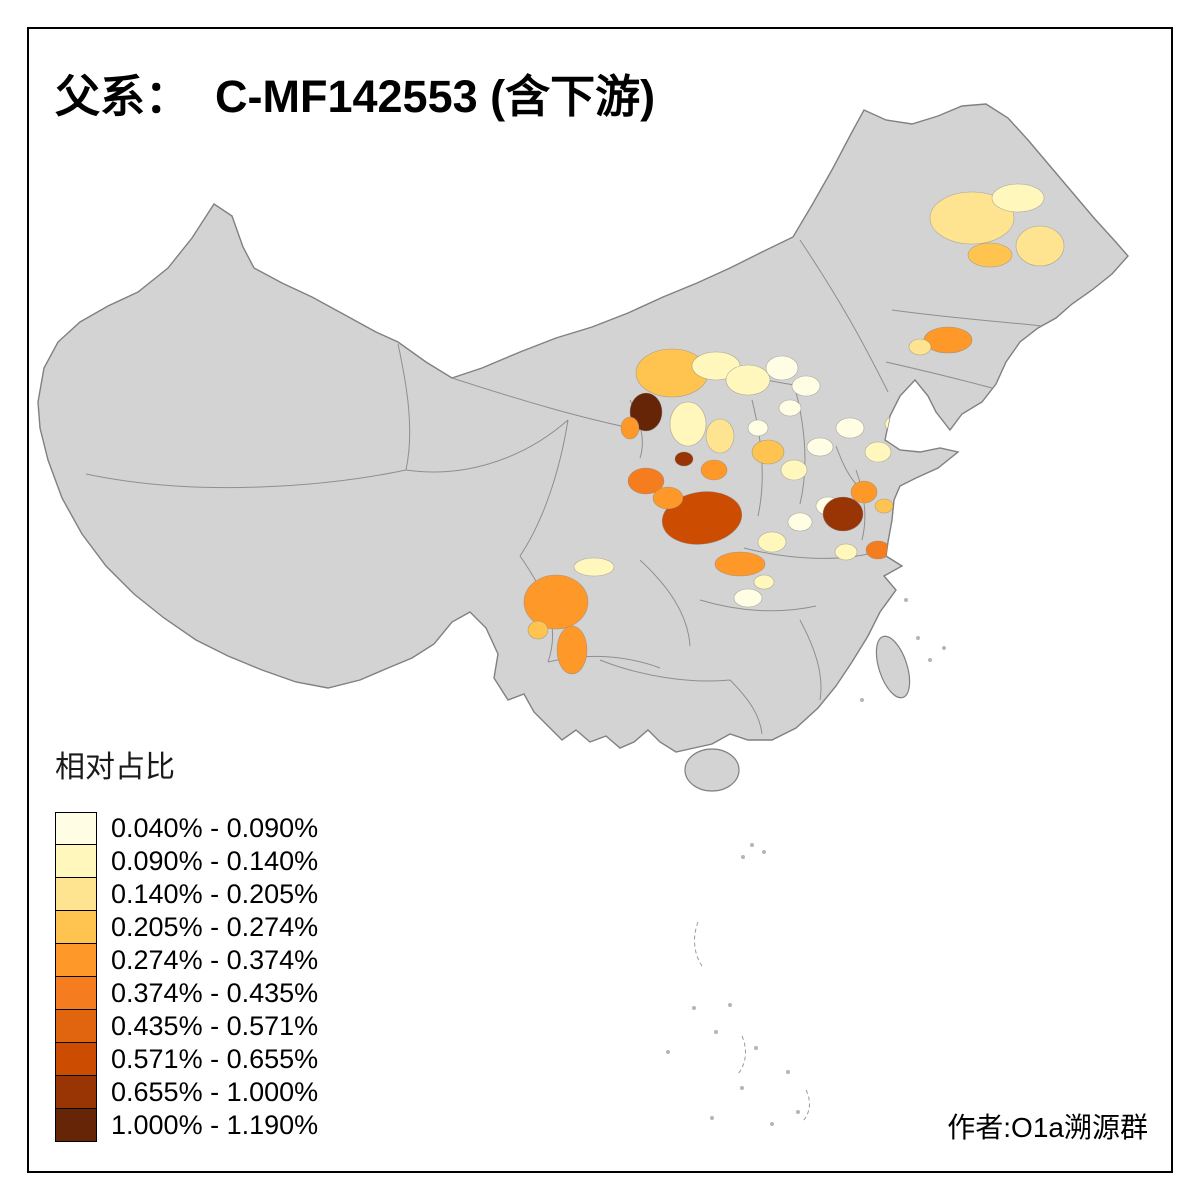 The image size is (1200, 1200). I want to click on legend-item: 0.090% - 0.140%, so click(186, 861).